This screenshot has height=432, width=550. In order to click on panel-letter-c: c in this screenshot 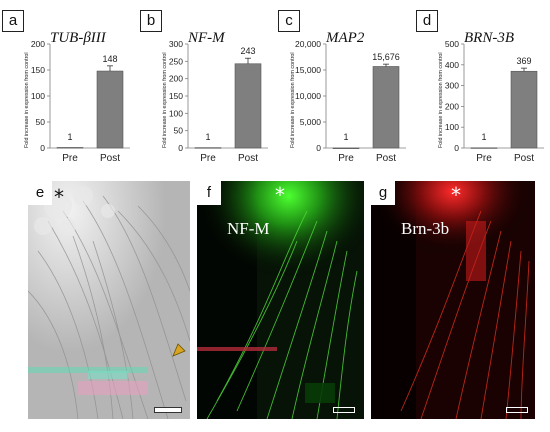, I will do `click(289, 21)`.